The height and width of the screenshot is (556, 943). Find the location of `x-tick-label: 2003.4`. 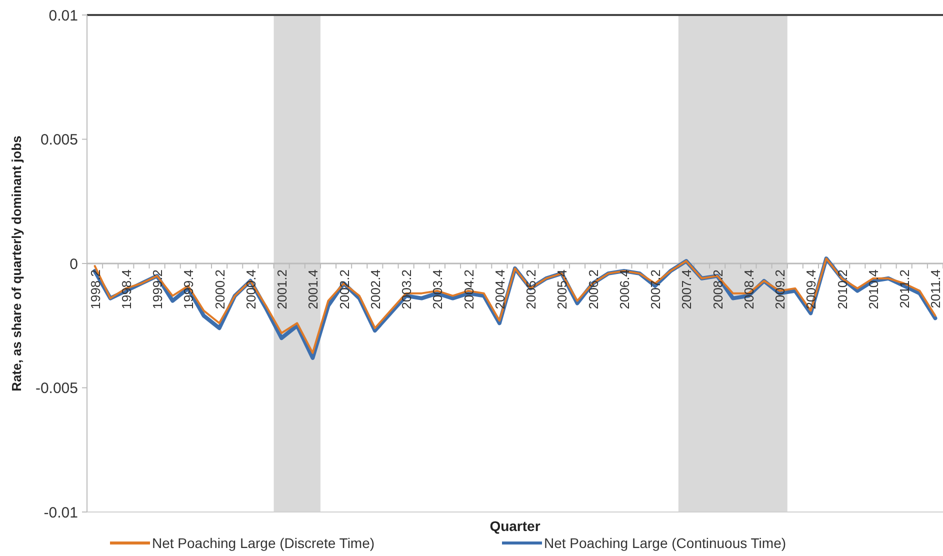

x-tick-label: 2003.4 is located at coordinates (438, 290).